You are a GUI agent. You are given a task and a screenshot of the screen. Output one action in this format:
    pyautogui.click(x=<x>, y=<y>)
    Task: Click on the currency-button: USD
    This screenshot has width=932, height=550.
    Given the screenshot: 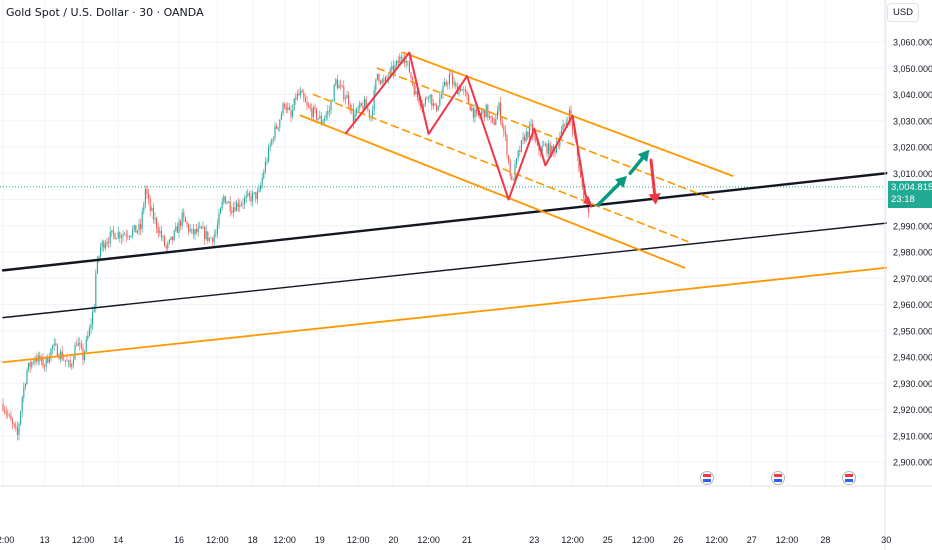 What is the action you would take?
    pyautogui.click(x=903, y=12)
    